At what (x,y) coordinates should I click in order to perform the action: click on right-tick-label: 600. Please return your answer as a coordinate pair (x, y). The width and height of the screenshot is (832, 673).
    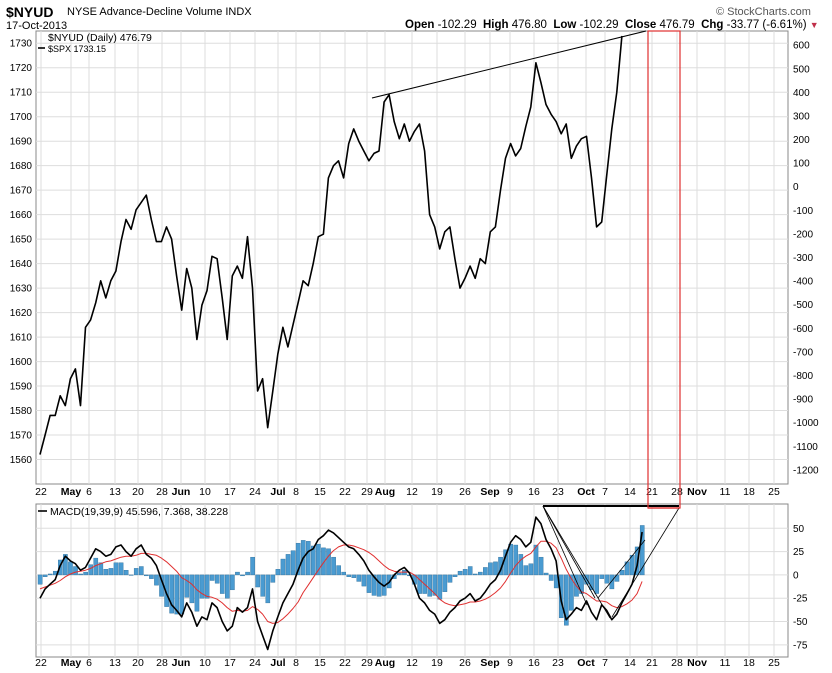
    Looking at the image, I should click on (801, 46).